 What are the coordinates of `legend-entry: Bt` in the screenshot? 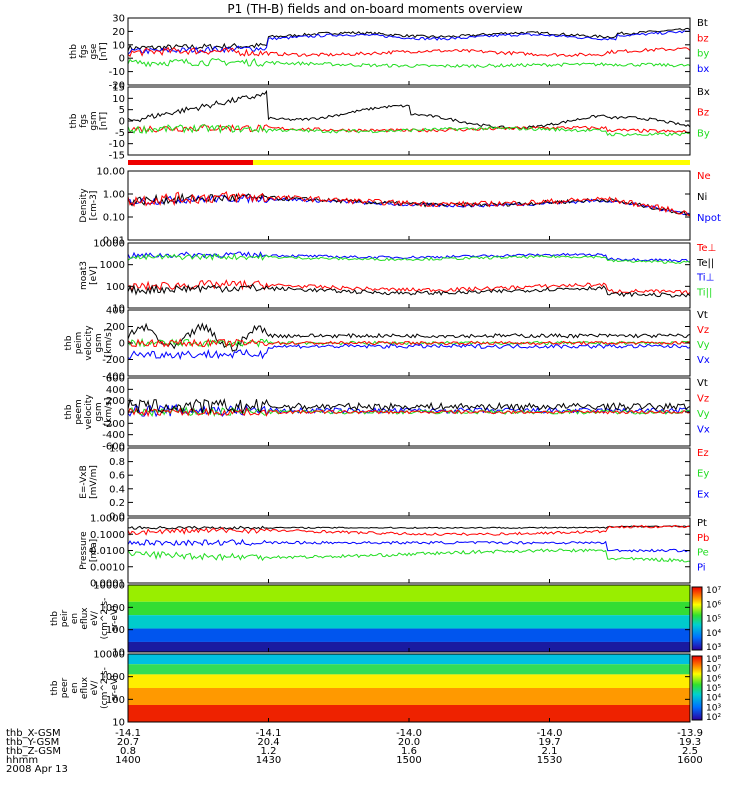 It's located at (702, 23).